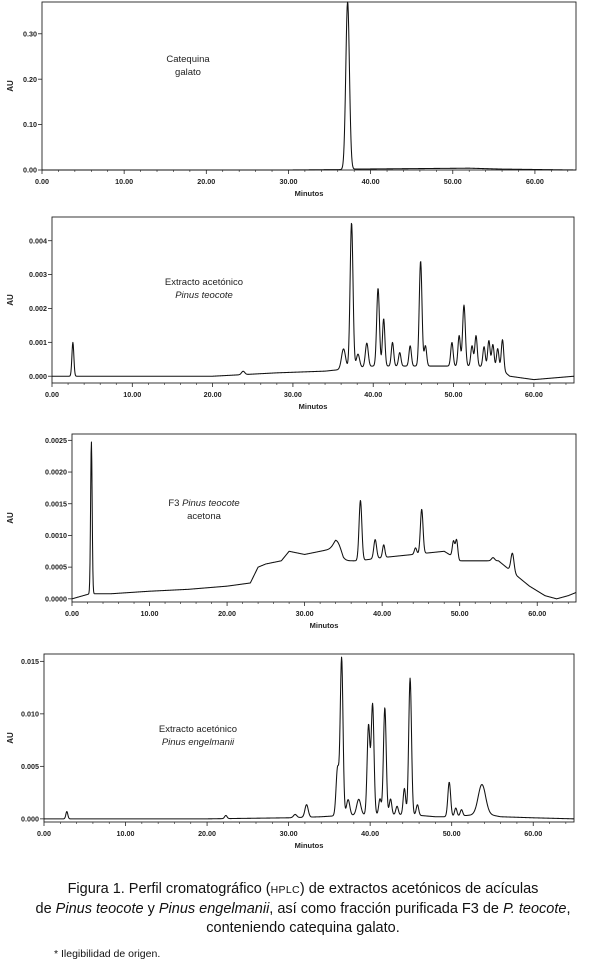 This screenshot has height=964, width=606. I want to click on chart-annotation: galato, so click(188, 72).